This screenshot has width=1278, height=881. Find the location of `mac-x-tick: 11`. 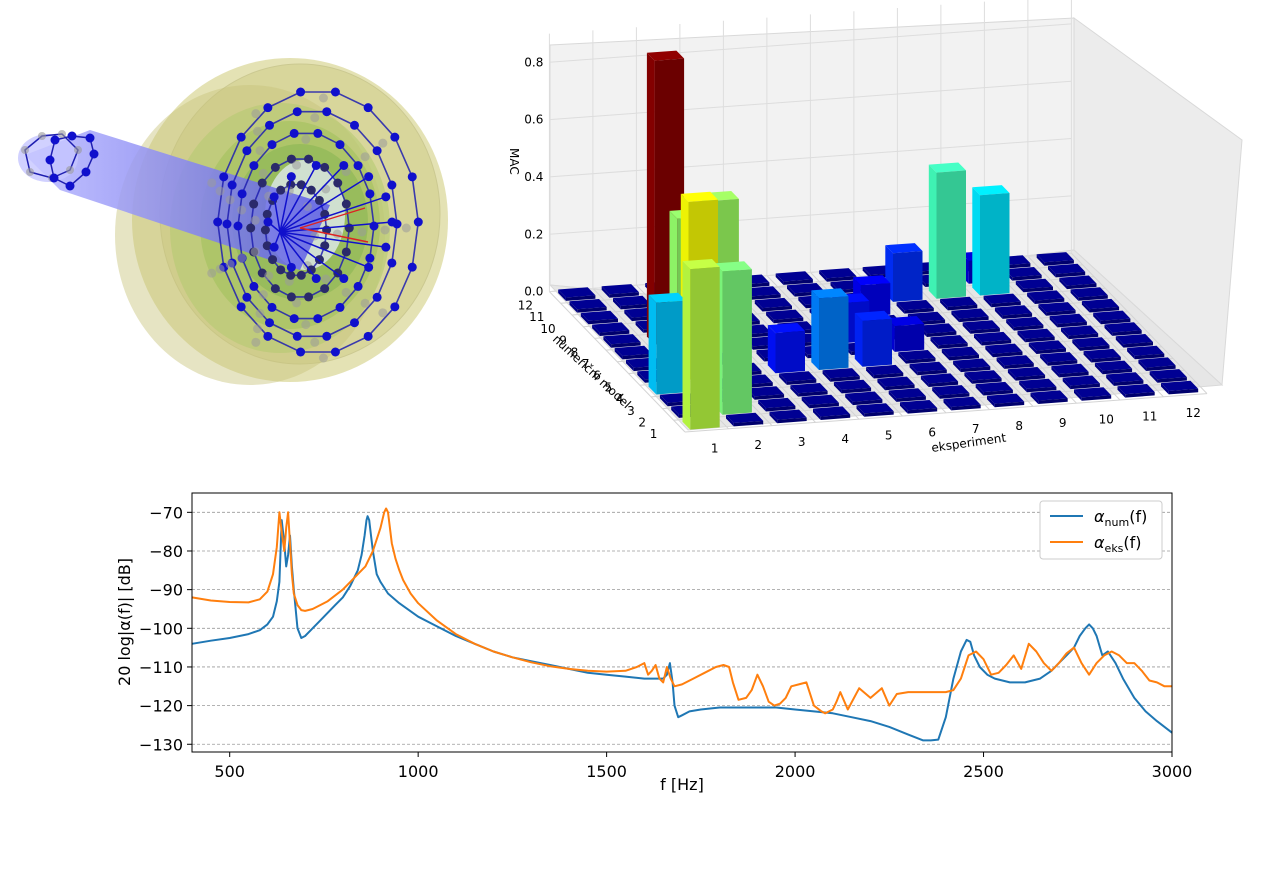

mac-x-tick: 11 is located at coordinates (1149, 416).